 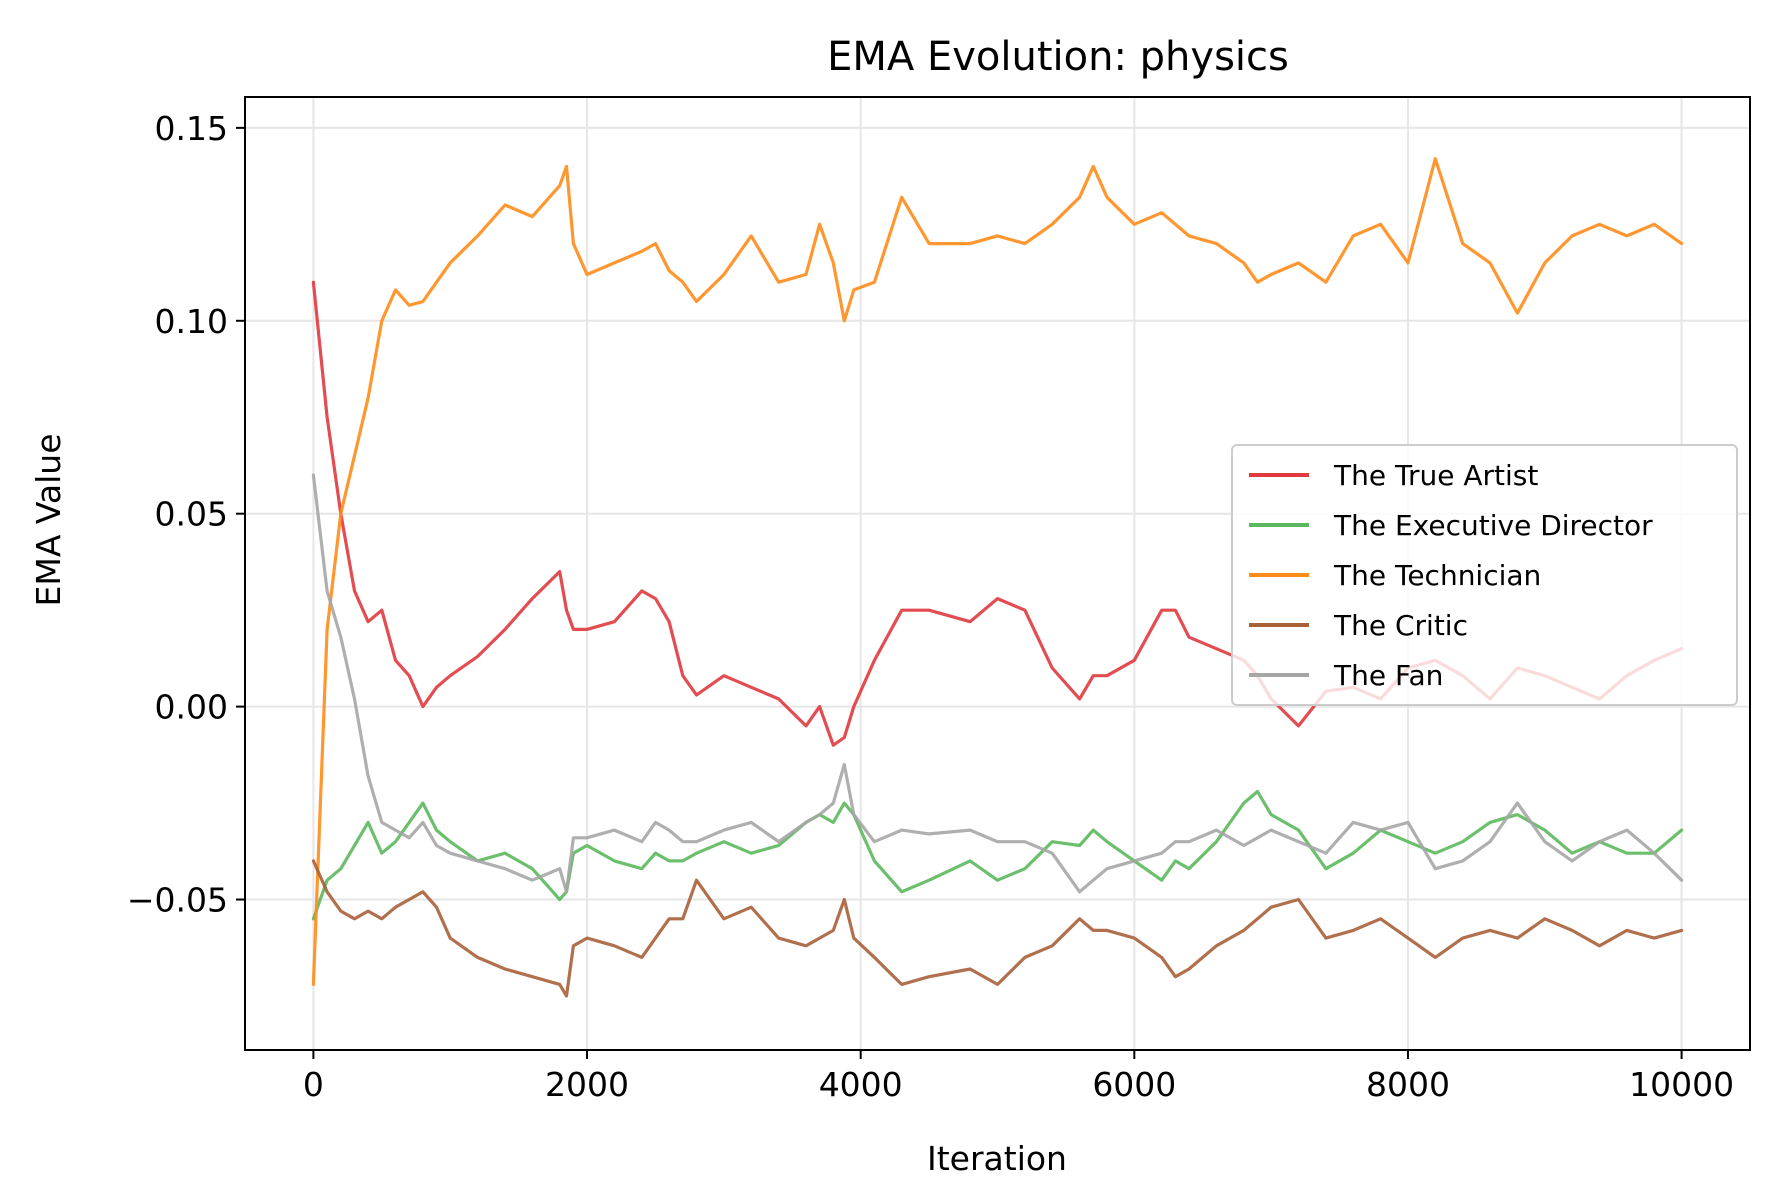 What do you see at coordinates (177, 900) in the screenshot?
I see `y-tick-label: −0.05` at bounding box center [177, 900].